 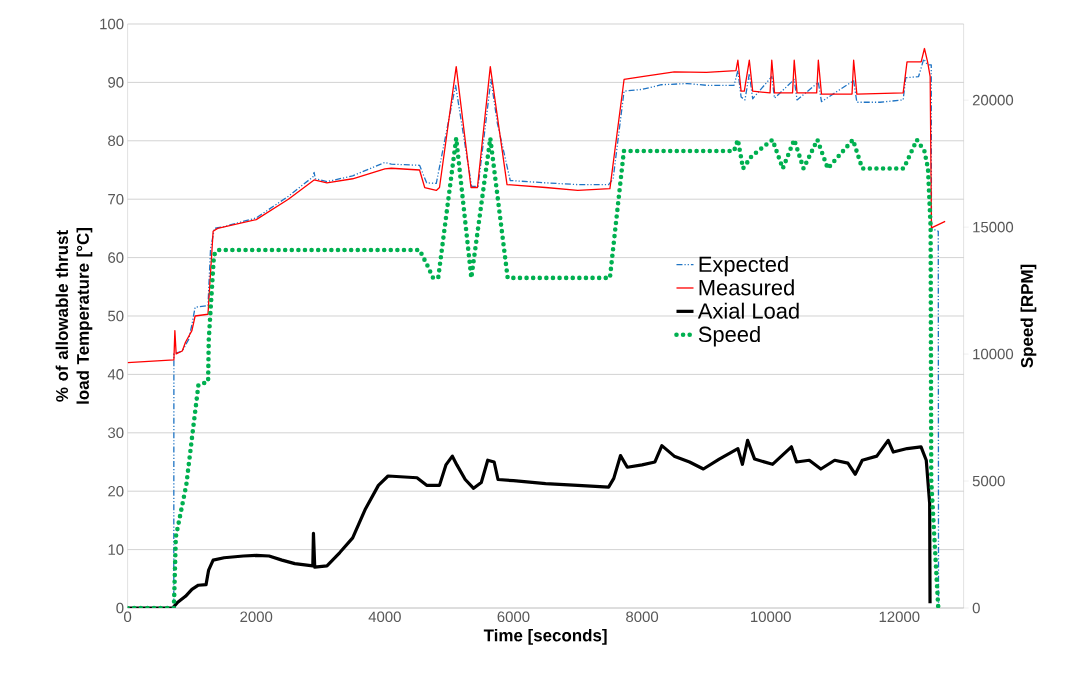 I want to click on y-tick-label: 40, so click(x=115, y=374).